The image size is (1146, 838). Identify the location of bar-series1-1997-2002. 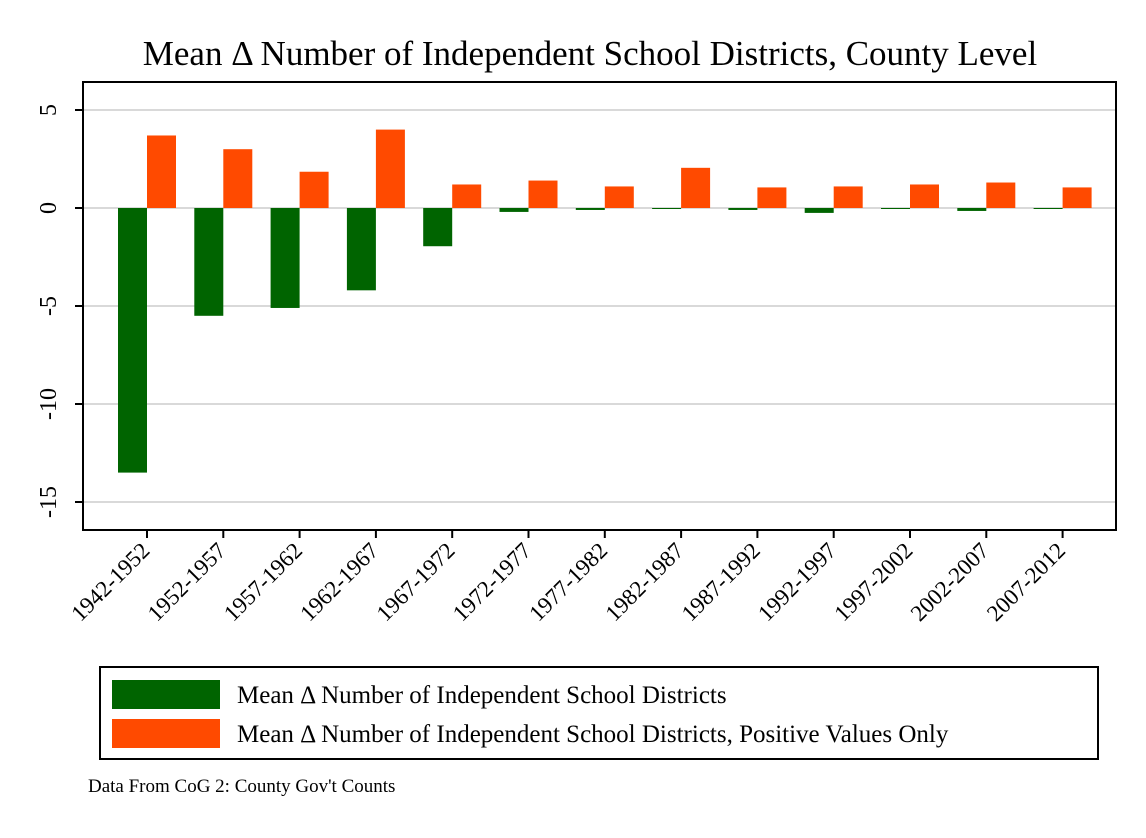
(895, 208).